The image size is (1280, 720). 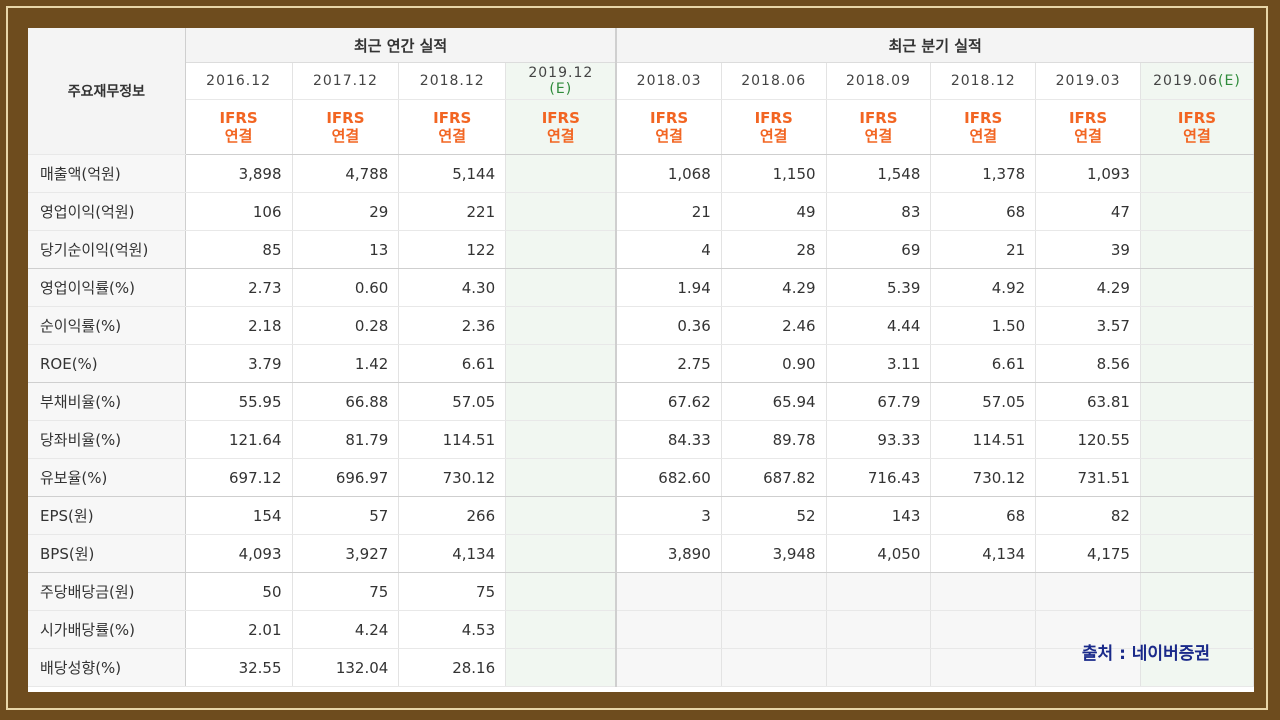 I want to click on period-quarter-estimate-mark: (E), so click(x=1229, y=81).